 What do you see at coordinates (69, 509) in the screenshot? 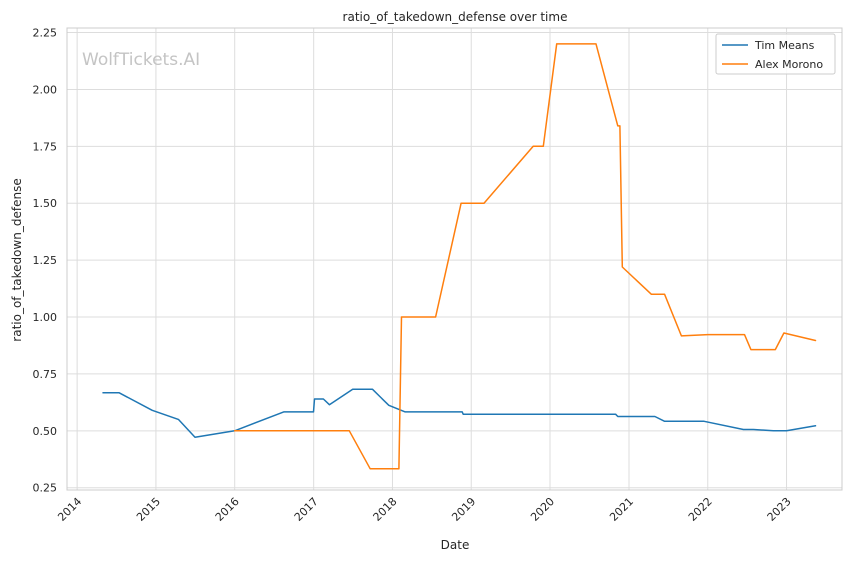
I see `x-tick-label: 2014` at bounding box center [69, 509].